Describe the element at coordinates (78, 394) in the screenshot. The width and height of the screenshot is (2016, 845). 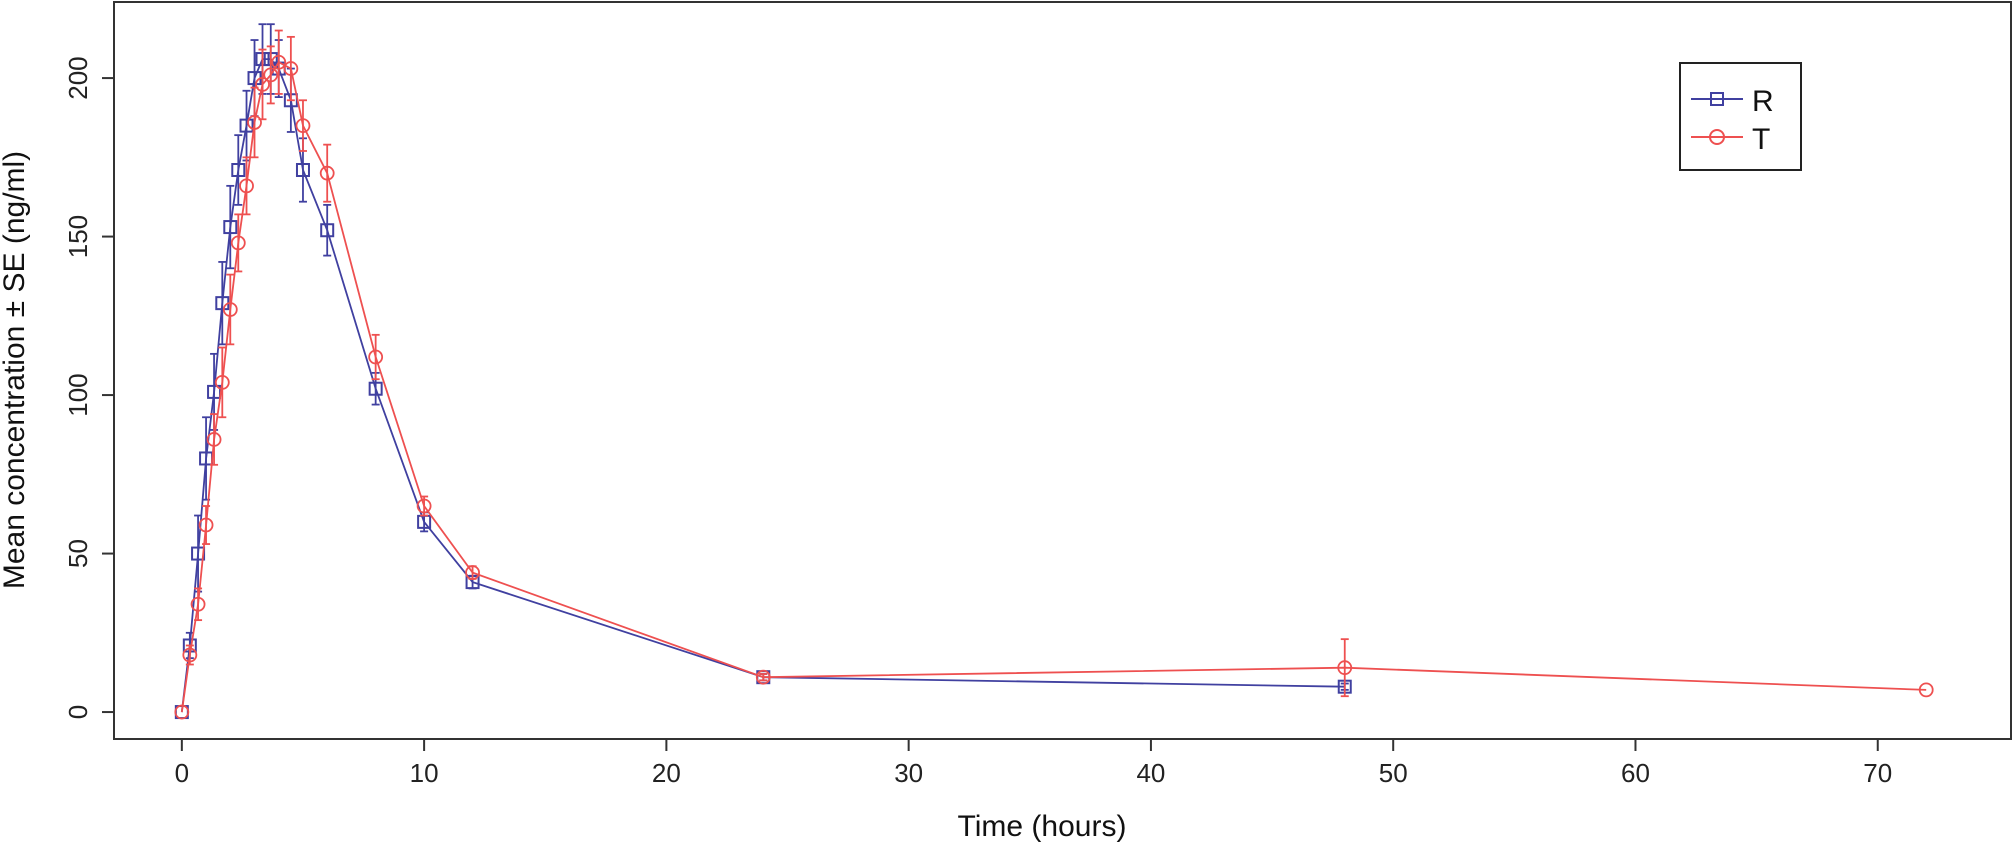
I see `y-tick-label: 100` at that location.